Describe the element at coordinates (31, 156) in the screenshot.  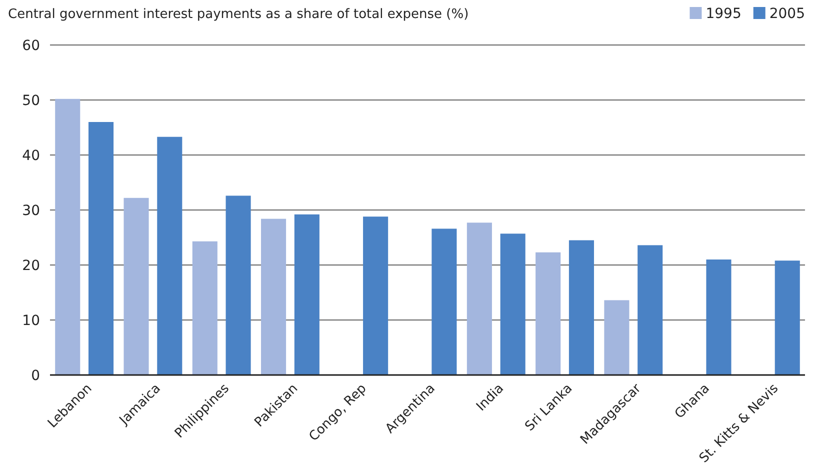
I see `y-tick-label: 40` at that location.